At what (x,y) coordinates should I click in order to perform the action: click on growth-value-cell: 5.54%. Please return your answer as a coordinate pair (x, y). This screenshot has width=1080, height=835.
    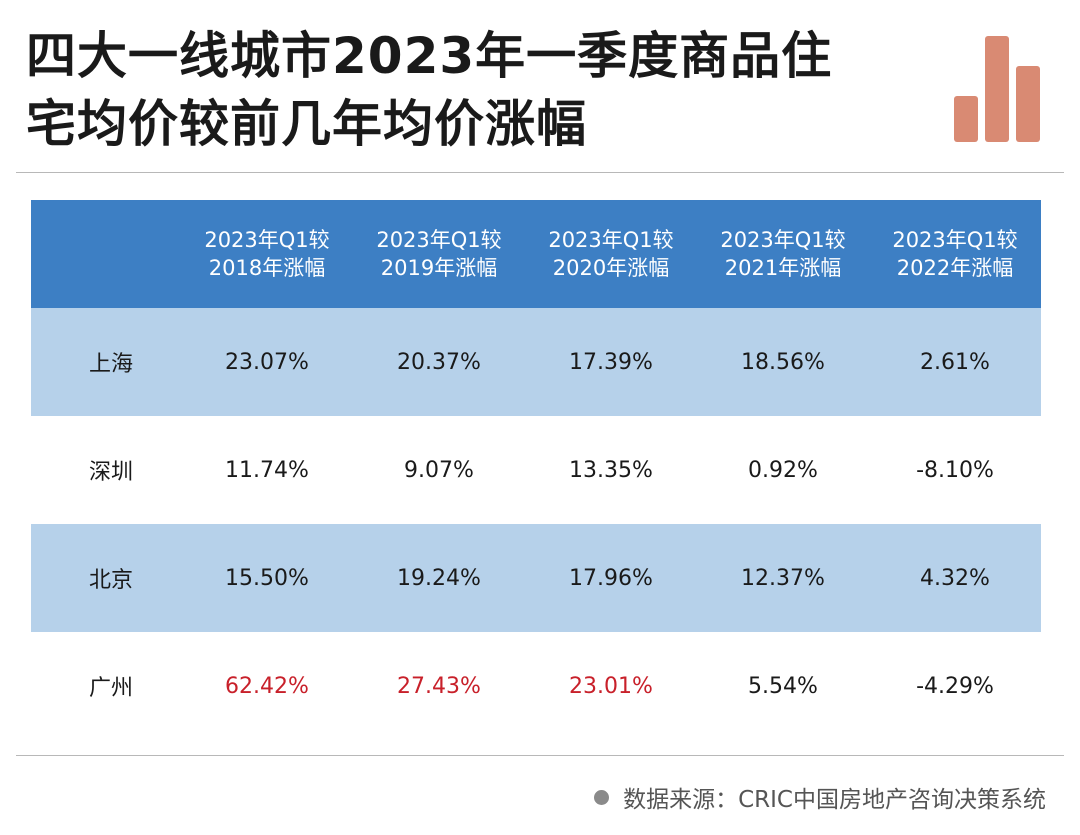
    Looking at the image, I should click on (783, 686).